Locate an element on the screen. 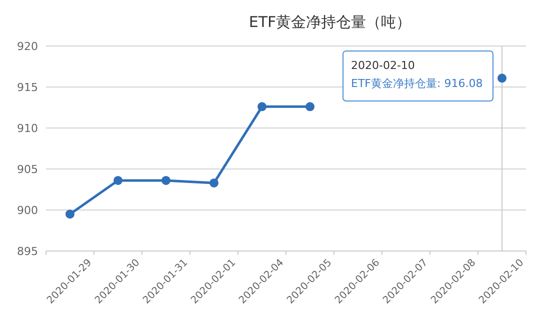 Image resolution: width=550 pixels, height=330 pixels. y-tick-label: 920 is located at coordinates (27, 46).